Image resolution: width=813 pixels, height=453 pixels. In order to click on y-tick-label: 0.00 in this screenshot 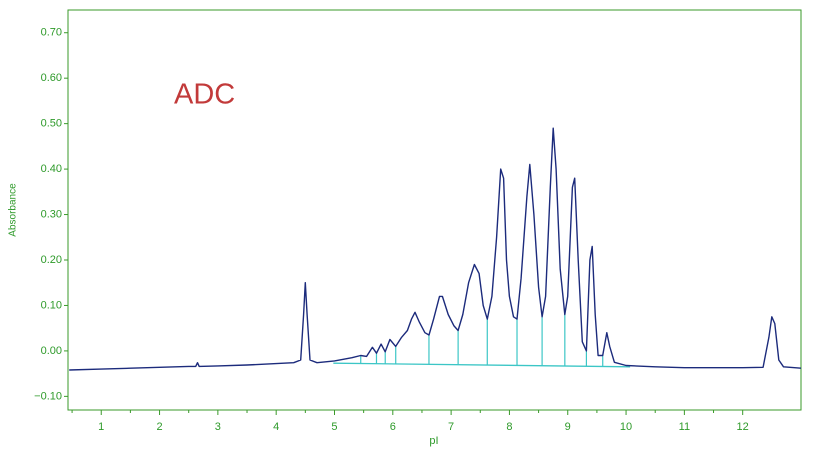, I will do `click(51, 351)`.